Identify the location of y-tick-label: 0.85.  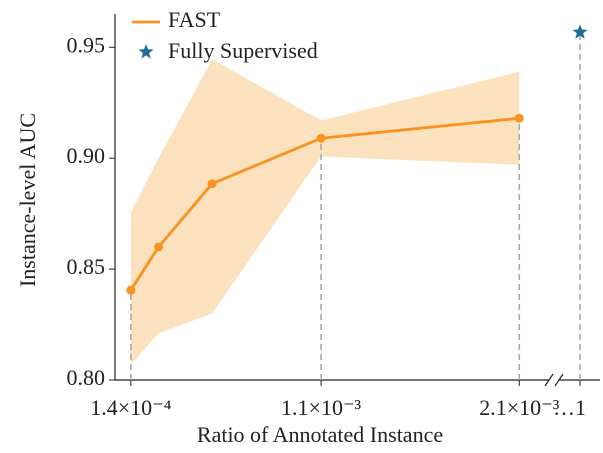
(86, 266).